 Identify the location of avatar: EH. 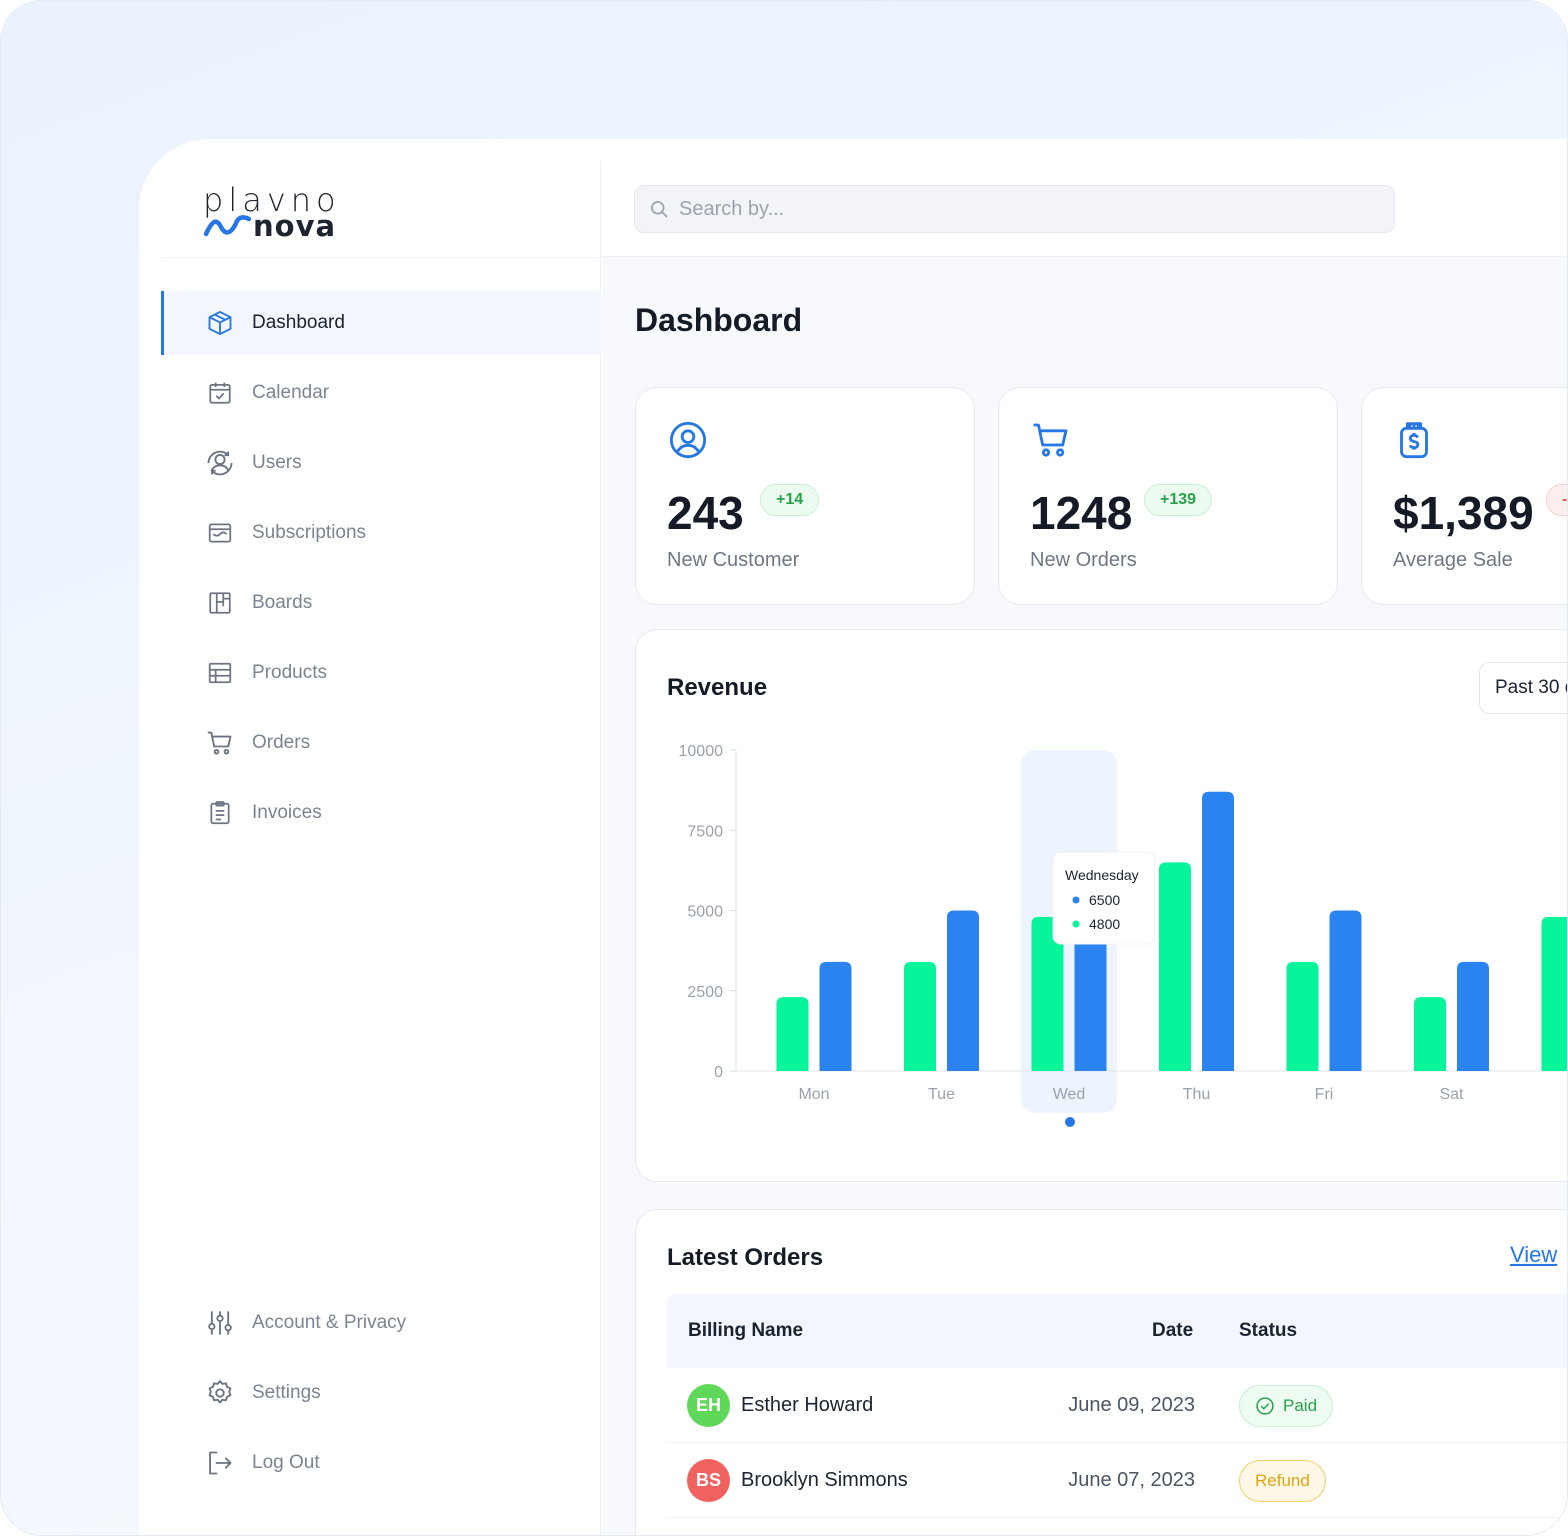
(708, 1405).